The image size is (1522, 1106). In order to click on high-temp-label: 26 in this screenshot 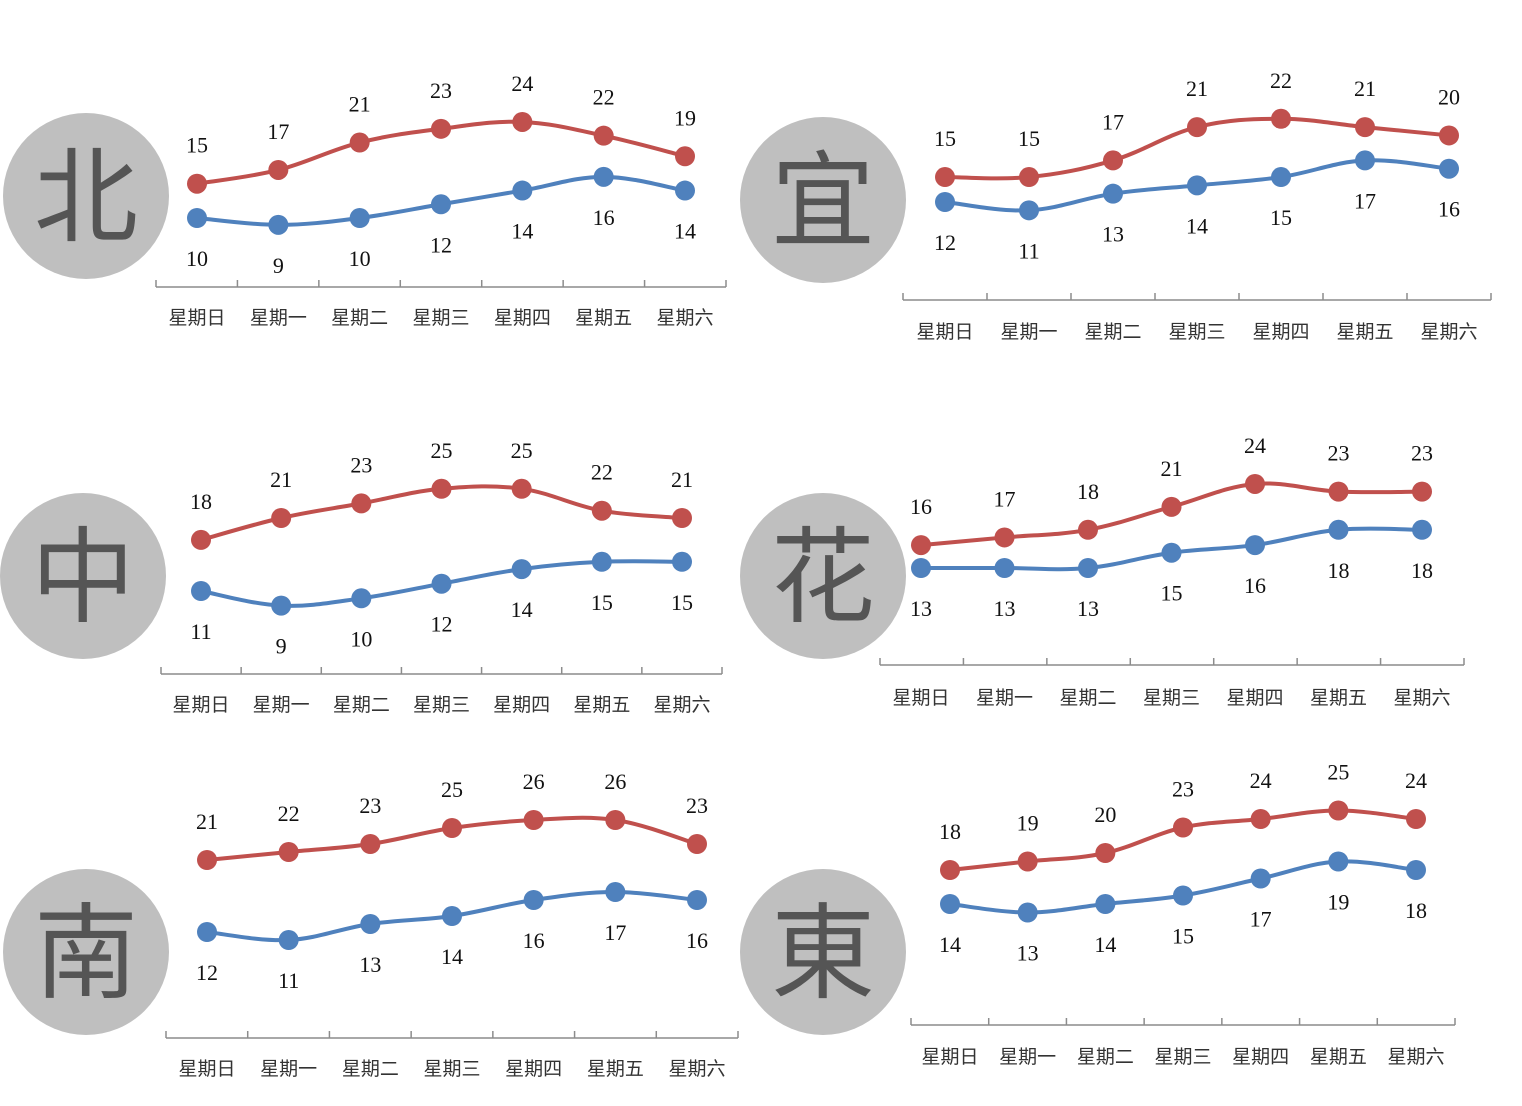, I will do `click(534, 781)`.